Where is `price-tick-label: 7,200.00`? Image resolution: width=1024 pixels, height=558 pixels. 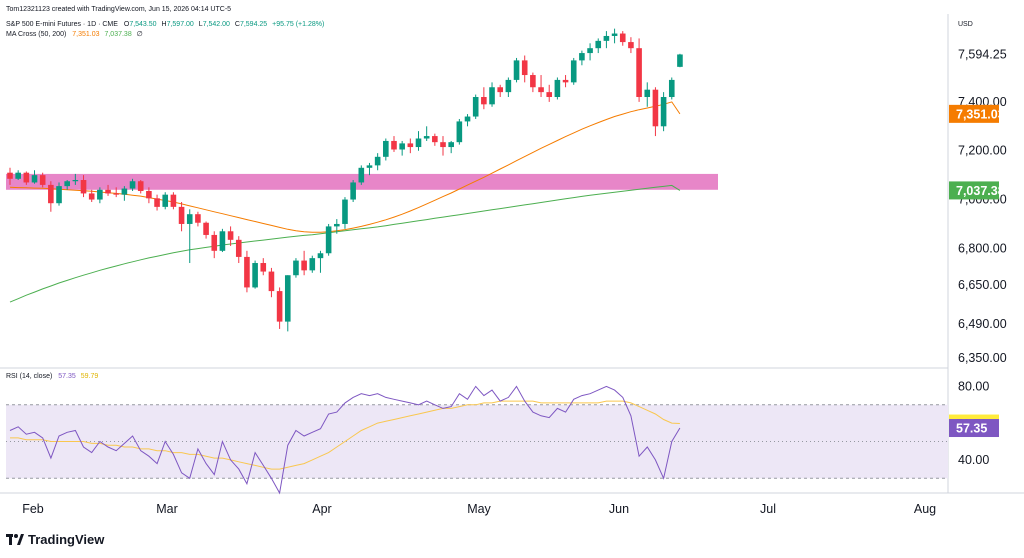 price-tick-label: 7,200.00 is located at coordinates (982, 151).